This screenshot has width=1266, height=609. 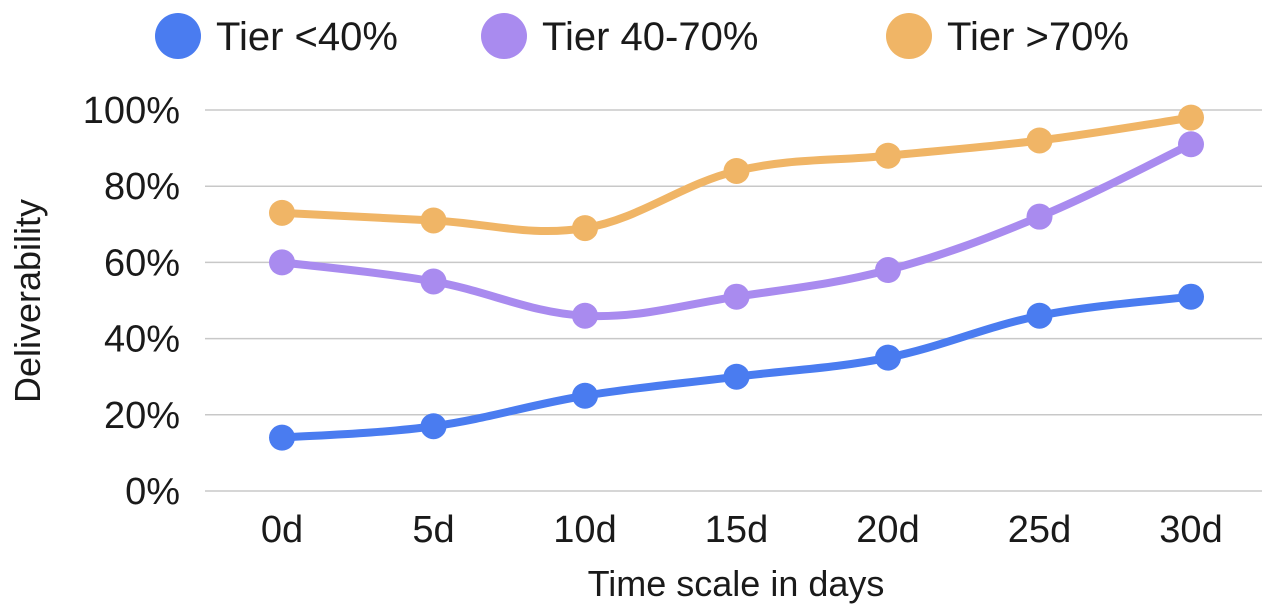 What do you see at coordinates (584, 530) in the screenshot?
I see `x-tick-label: 10d` at bounding box center [584, 530].